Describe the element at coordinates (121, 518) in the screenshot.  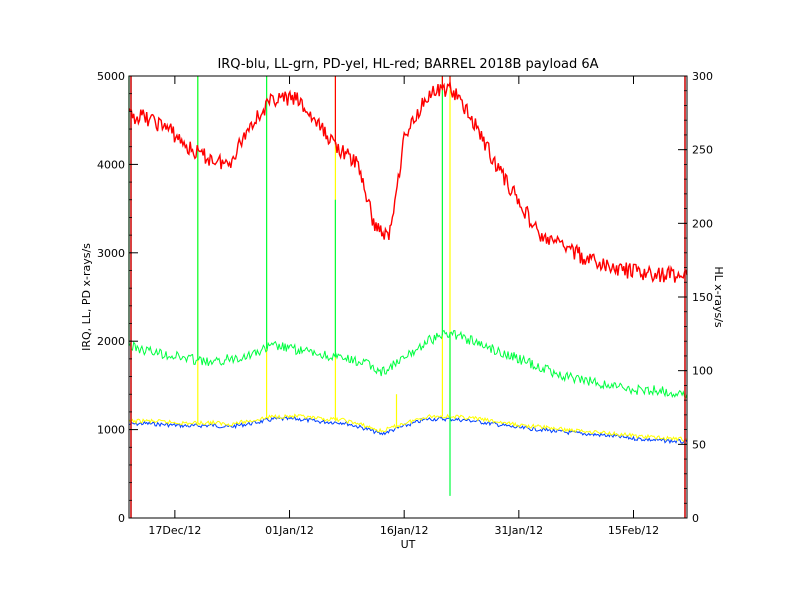
I see `y-tick-label-0: 0` at that location.